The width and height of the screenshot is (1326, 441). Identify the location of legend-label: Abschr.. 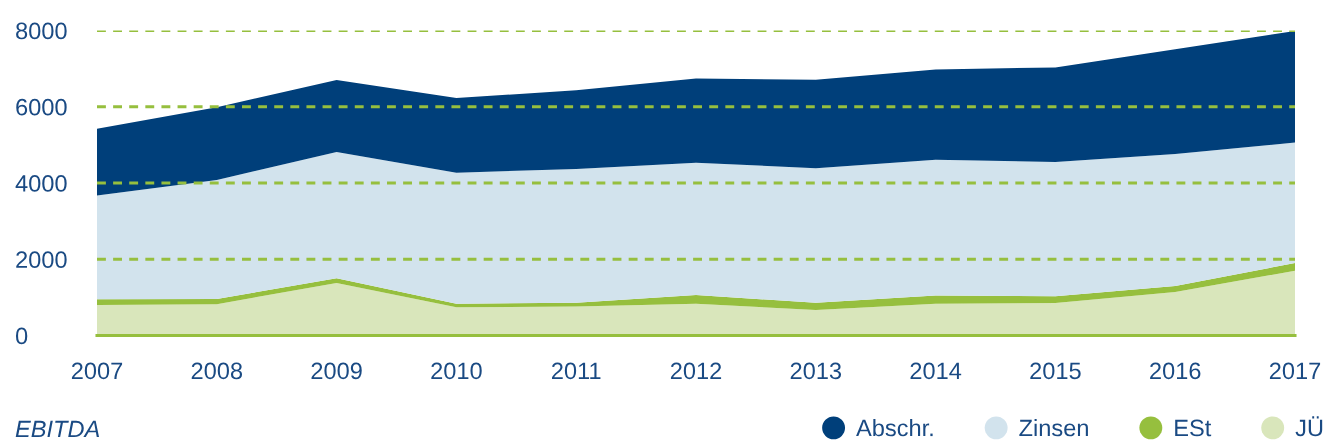
(894, 427).